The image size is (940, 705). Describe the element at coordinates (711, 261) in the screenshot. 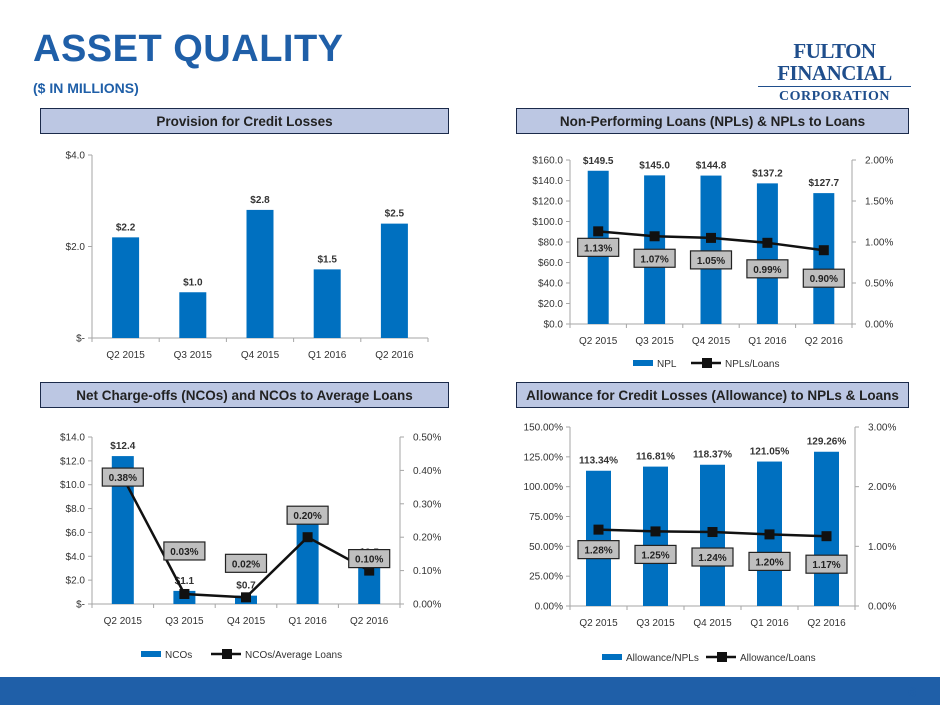

I see `npl-line-label: 1.05%` at that location.